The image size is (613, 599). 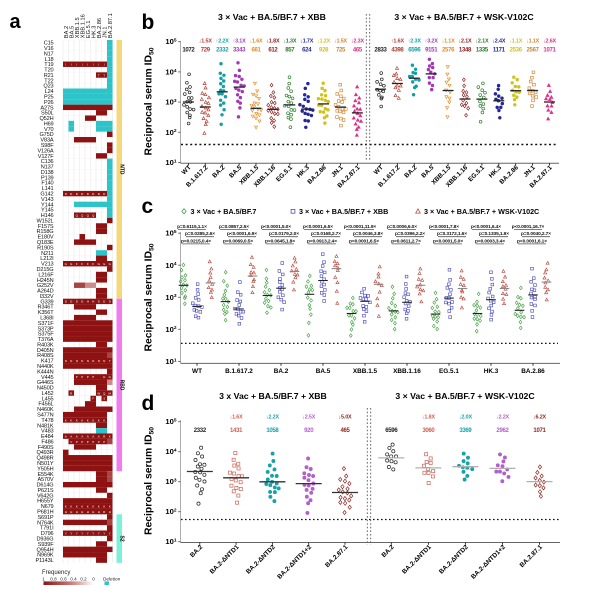 I want to click on svg-text: 2576, so click(x=448, y=51).